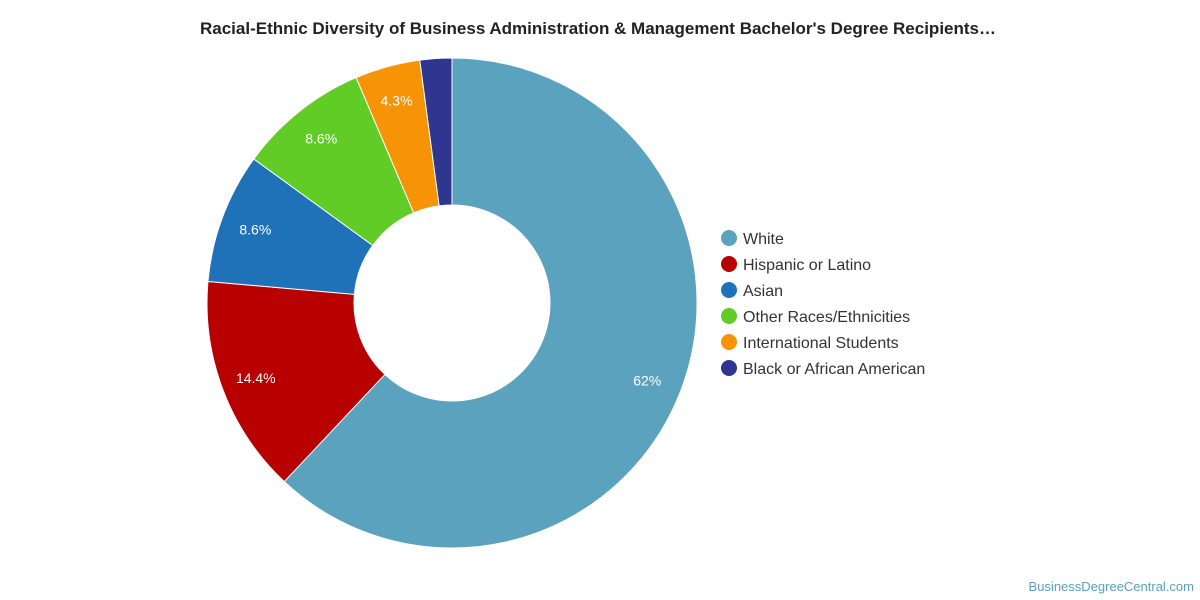 This screenshot has height=600, width=1200. Describe the element at coordinates (763, 239) in the screenshot. I see `legend-label-white: White` at that location.